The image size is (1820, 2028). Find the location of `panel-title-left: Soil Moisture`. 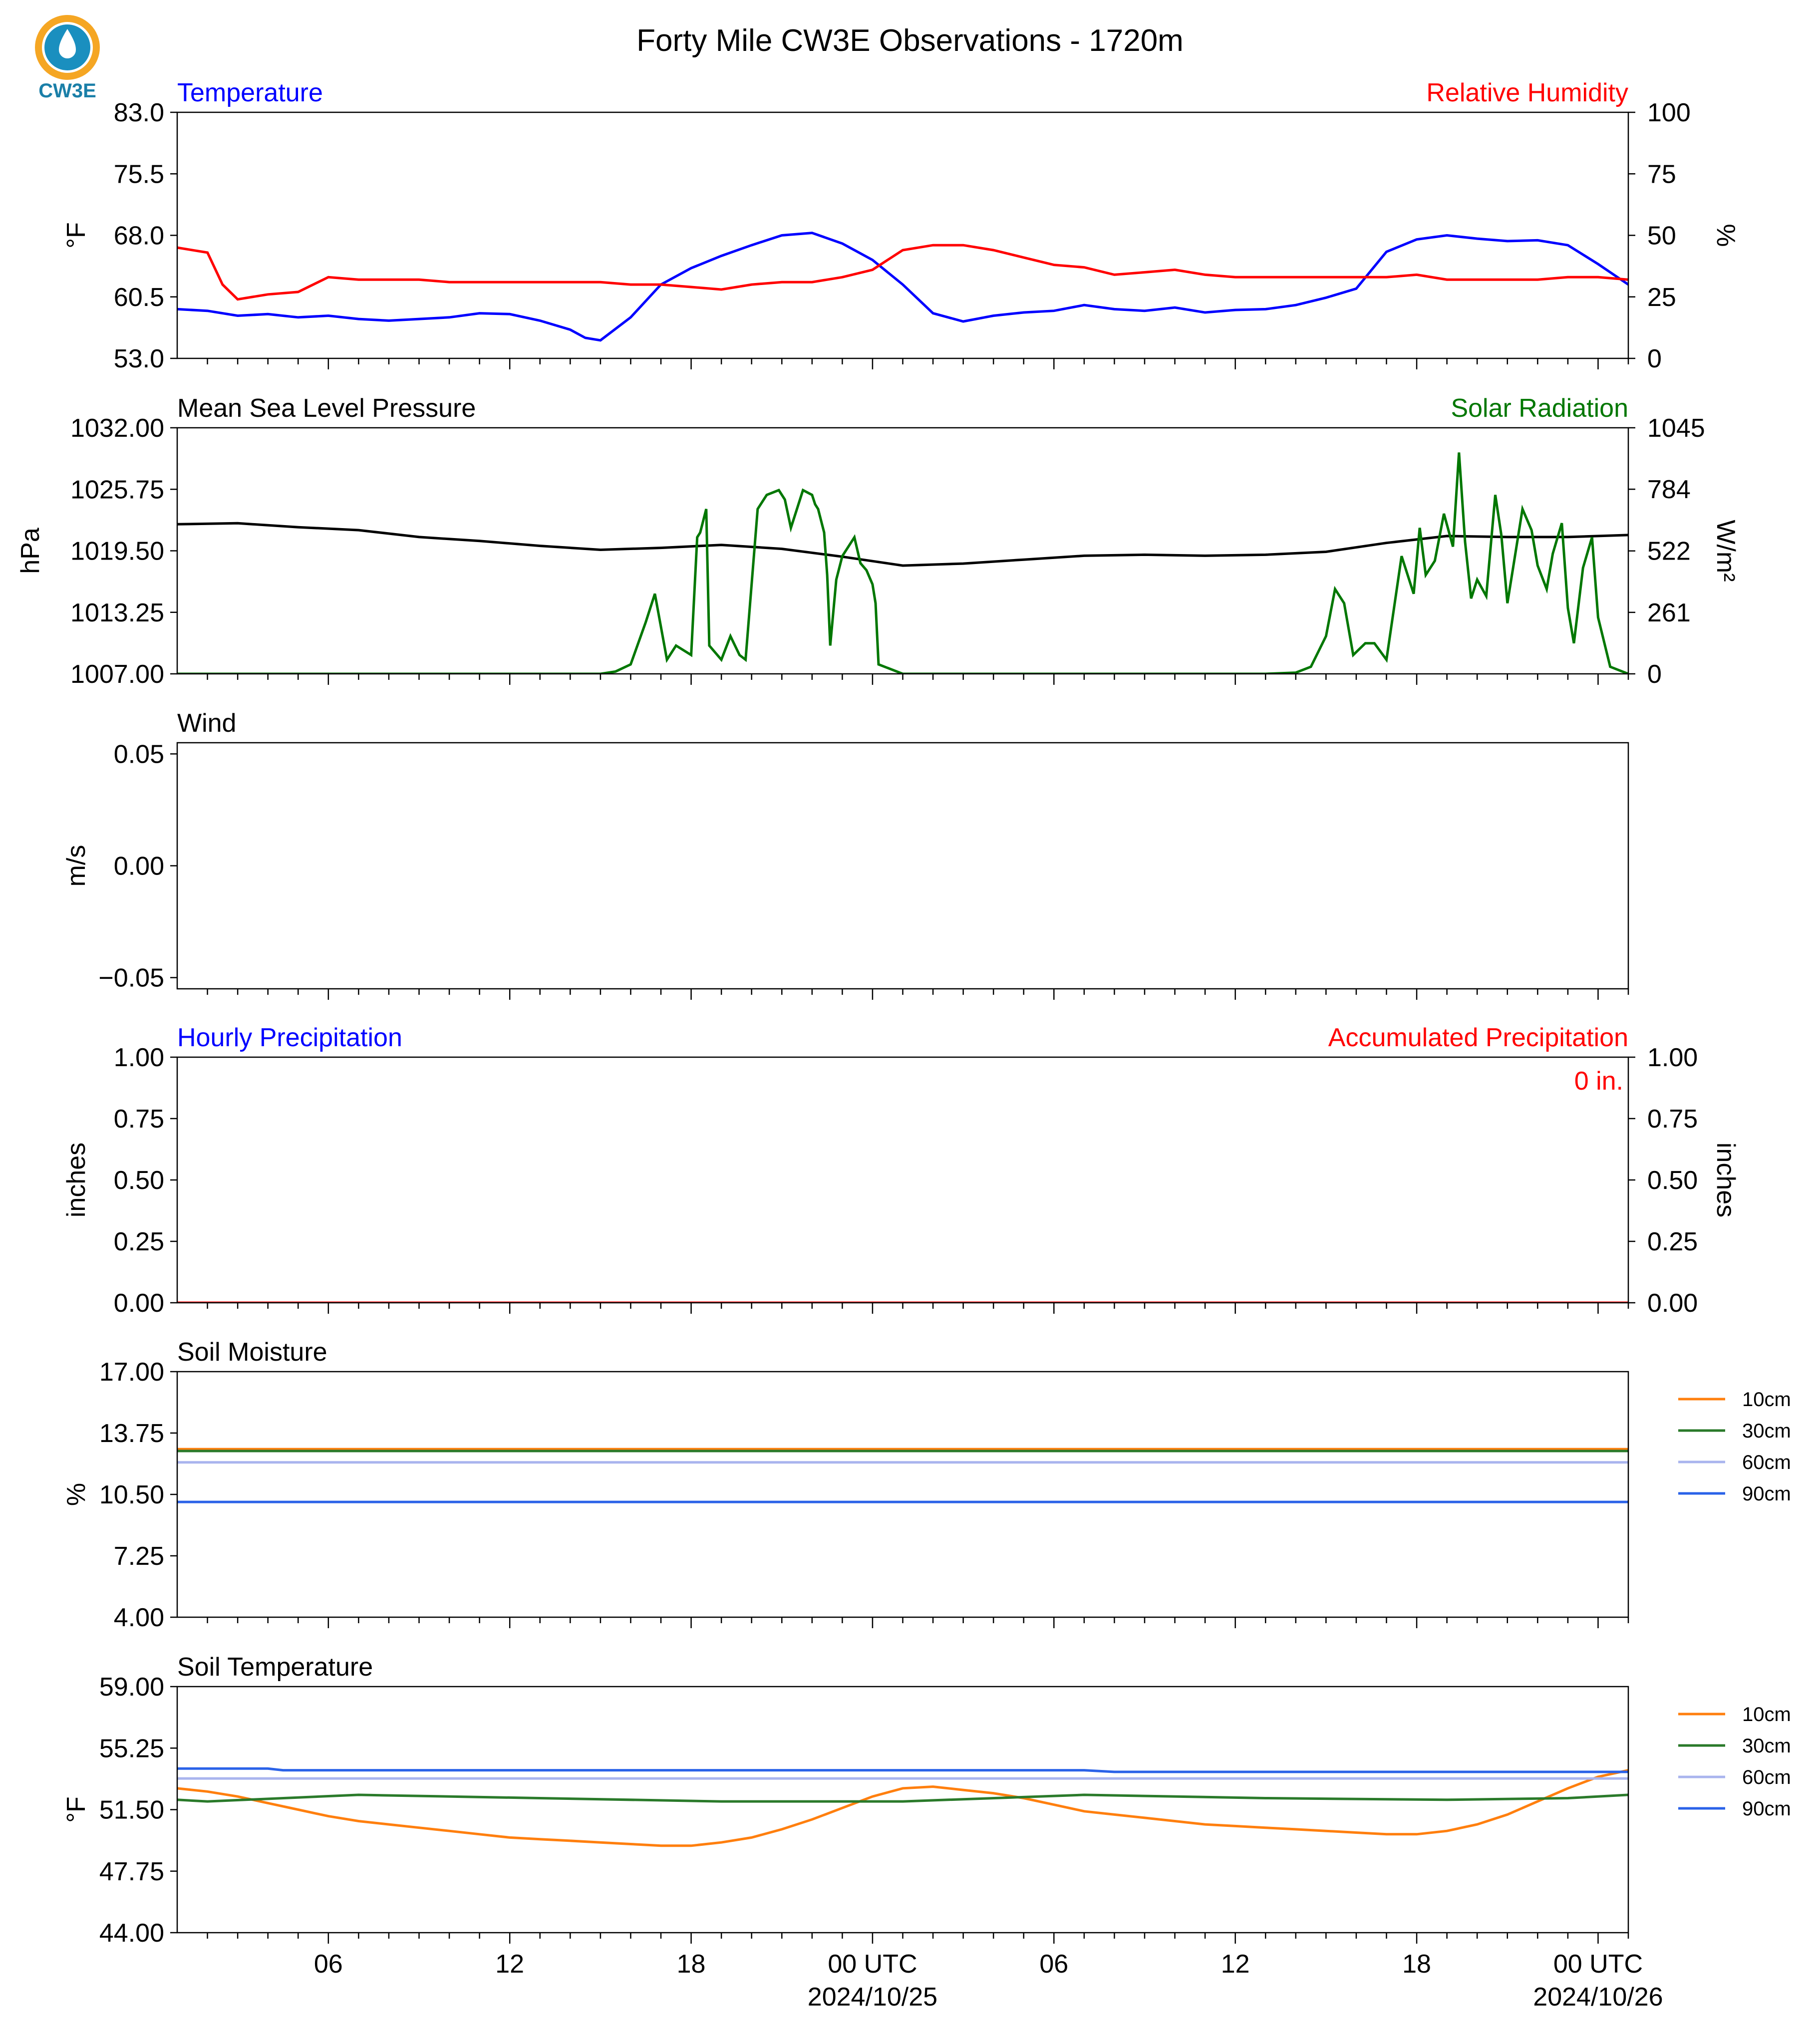

panel-title-left: Soil Moisture is located at coordinates (252, 1352).